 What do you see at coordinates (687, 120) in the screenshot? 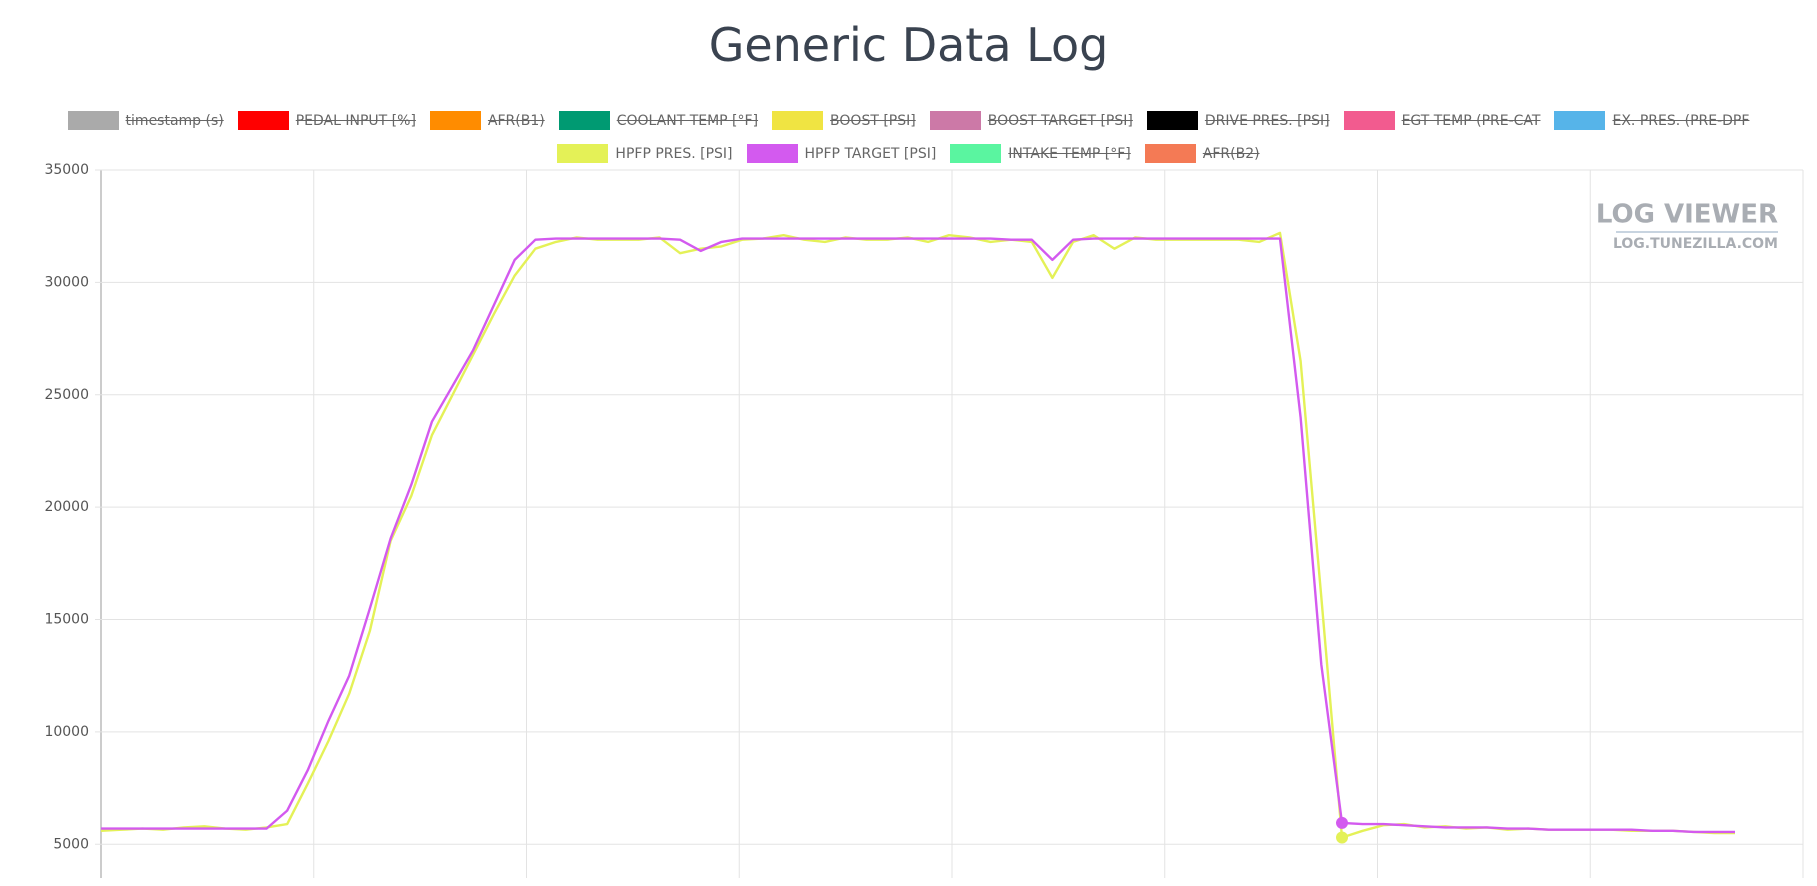
I see `legend-label: COOLANT TEMP [°F]` at bounding box center [687, 120].